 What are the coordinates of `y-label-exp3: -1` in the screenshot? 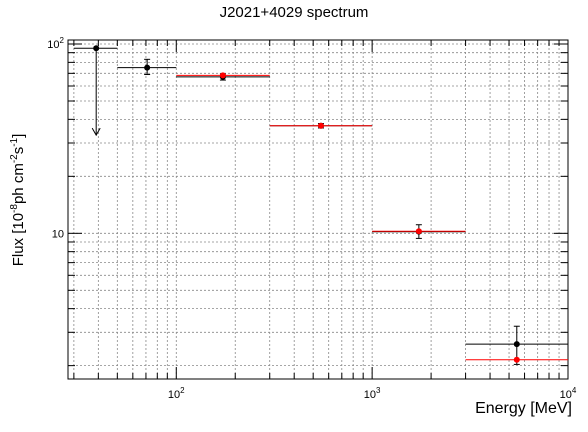 It's located at (14, 142).